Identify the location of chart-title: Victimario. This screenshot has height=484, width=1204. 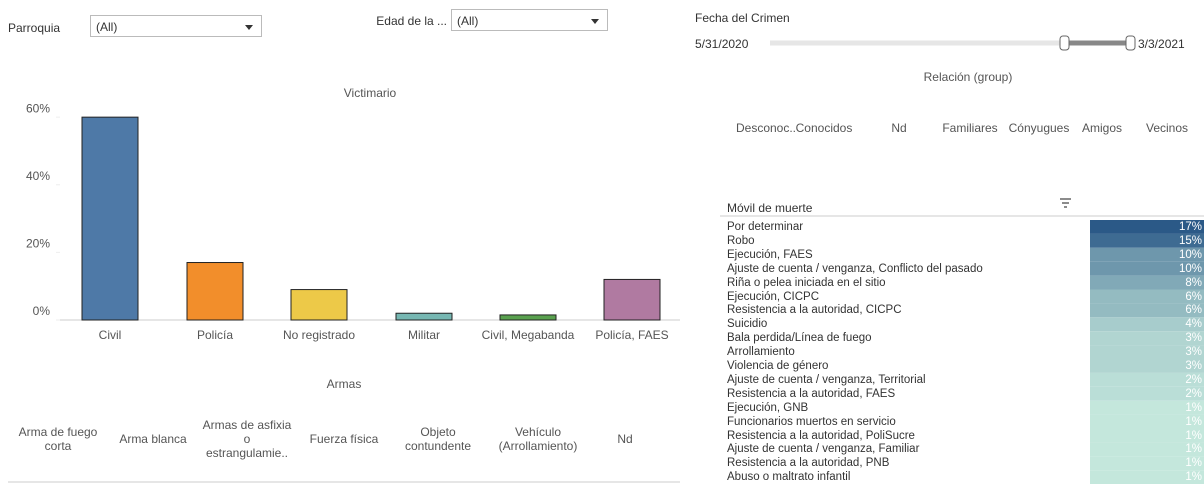
(370, 93).